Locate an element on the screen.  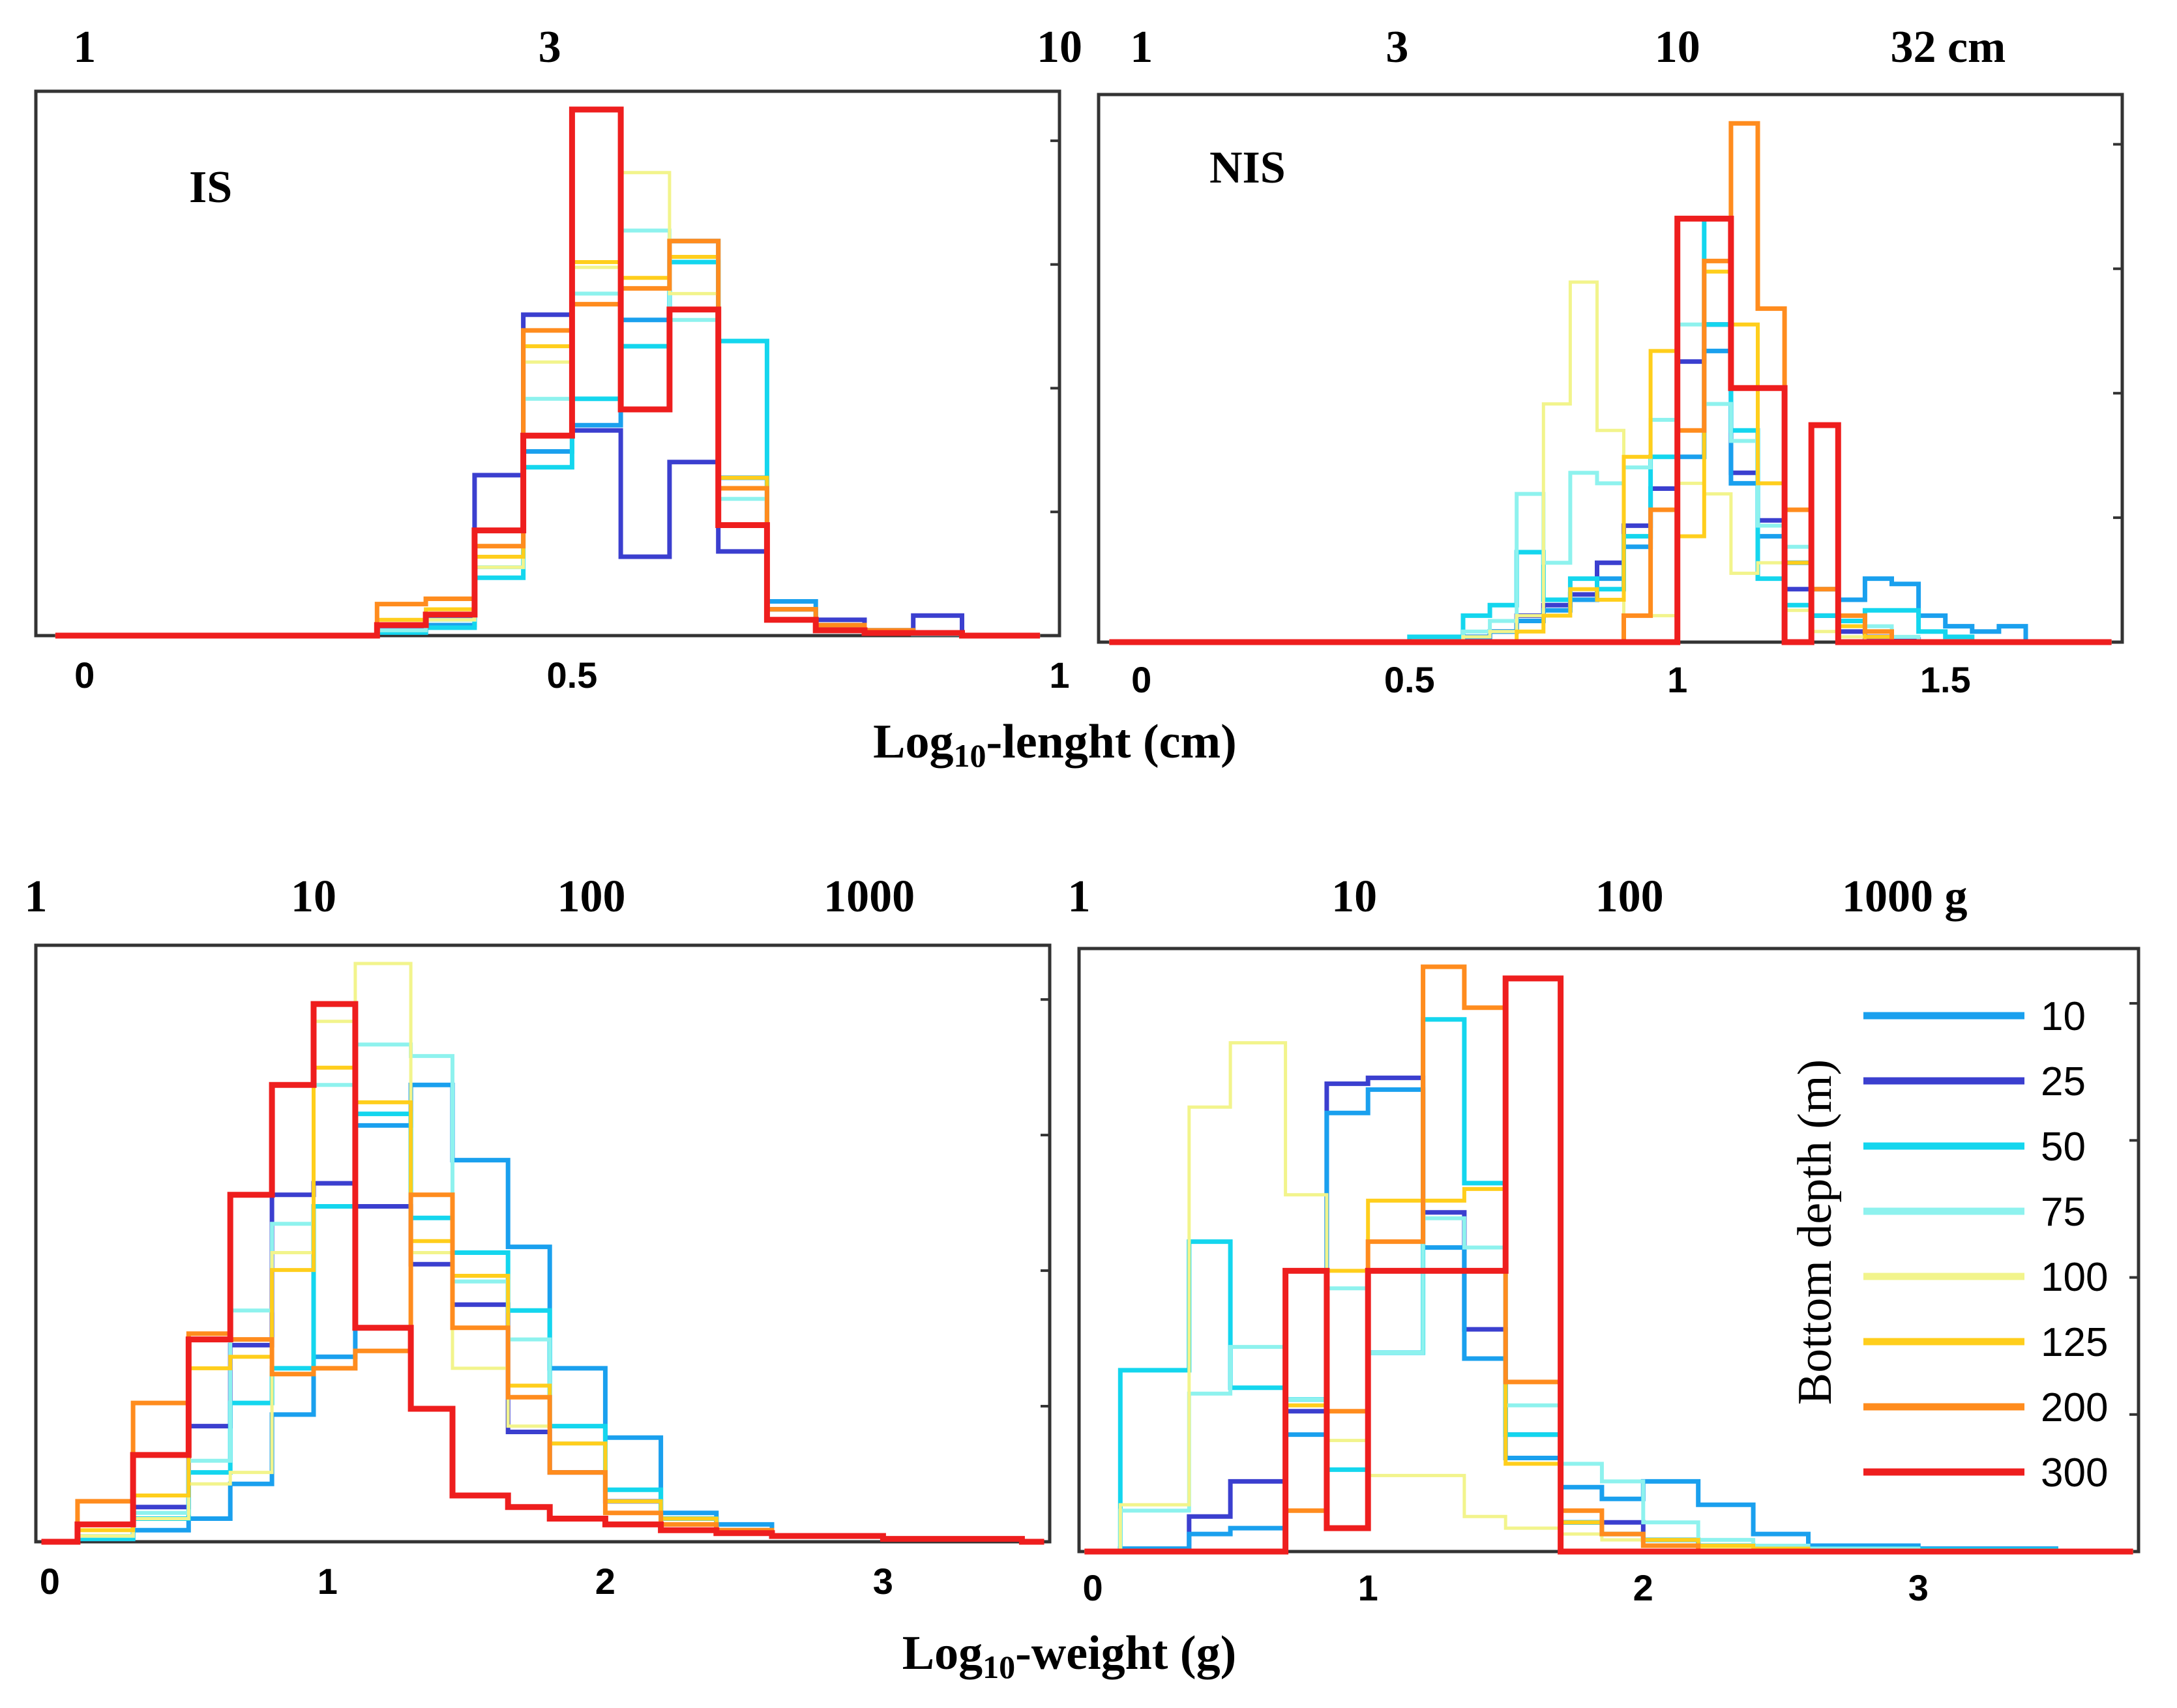
top-tick-label: 1000 is located at coordinates (869, 897).